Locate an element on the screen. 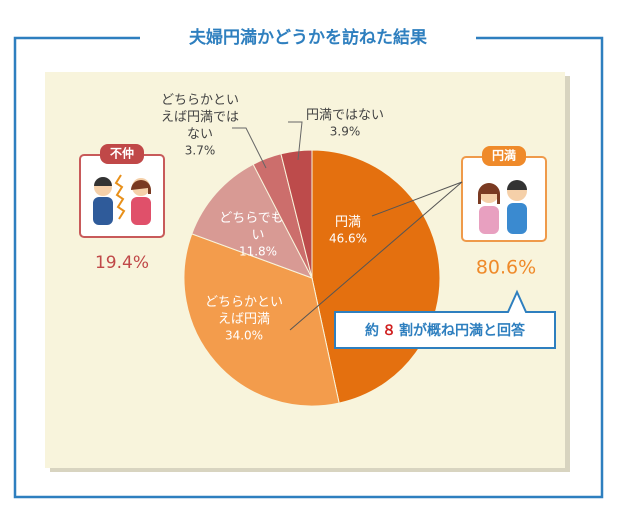  slice-value-label: 11.8% is located at coordinates (258, 252).